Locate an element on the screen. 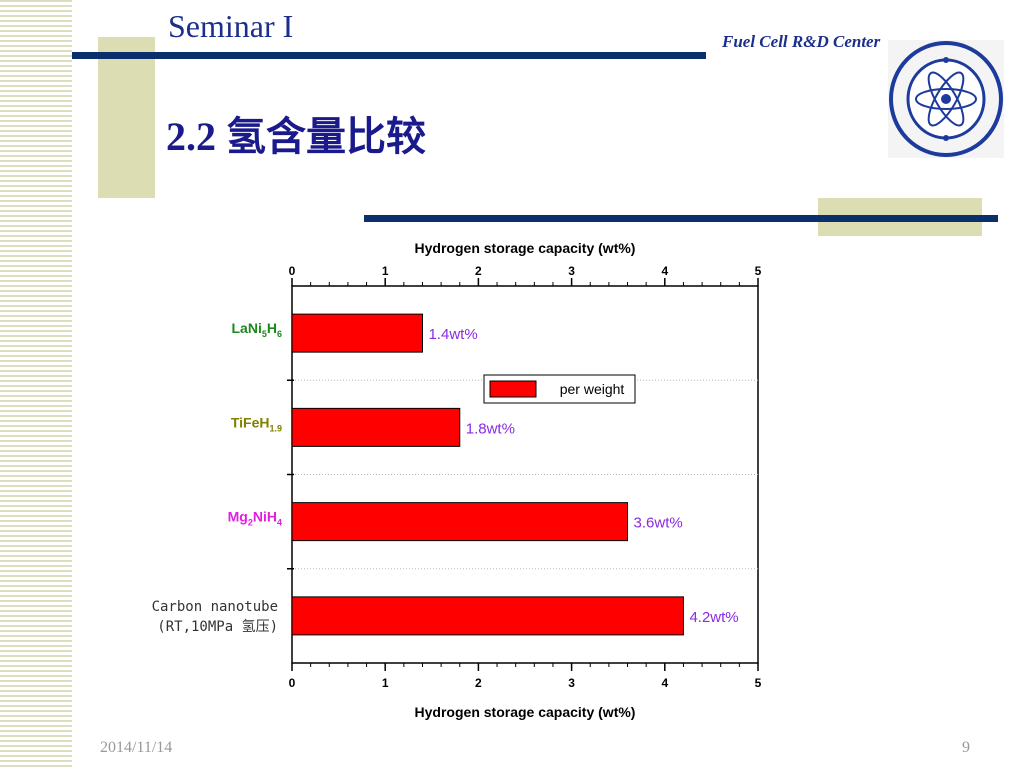  x-tick-label-bottom: 4 is located at coordinates (664, 683).